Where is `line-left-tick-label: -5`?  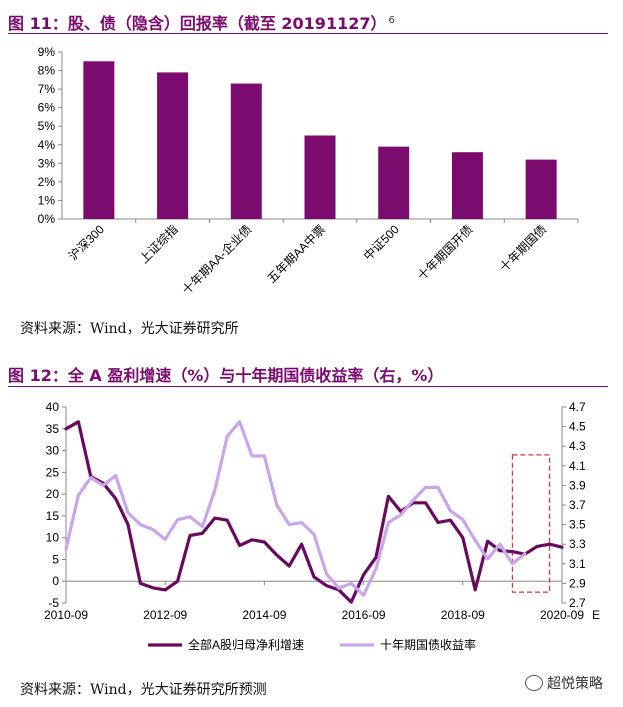
line-left-tick-label: -5 is located at coordinates (53, 603).